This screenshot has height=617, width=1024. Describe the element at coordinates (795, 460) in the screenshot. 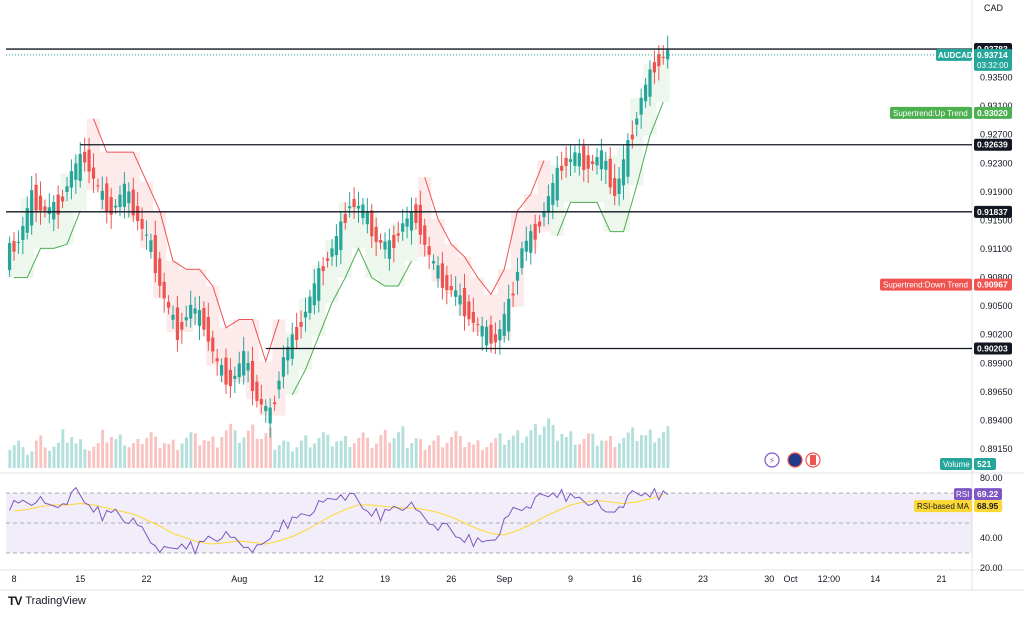

I see `australia-flag-icon` at that location.